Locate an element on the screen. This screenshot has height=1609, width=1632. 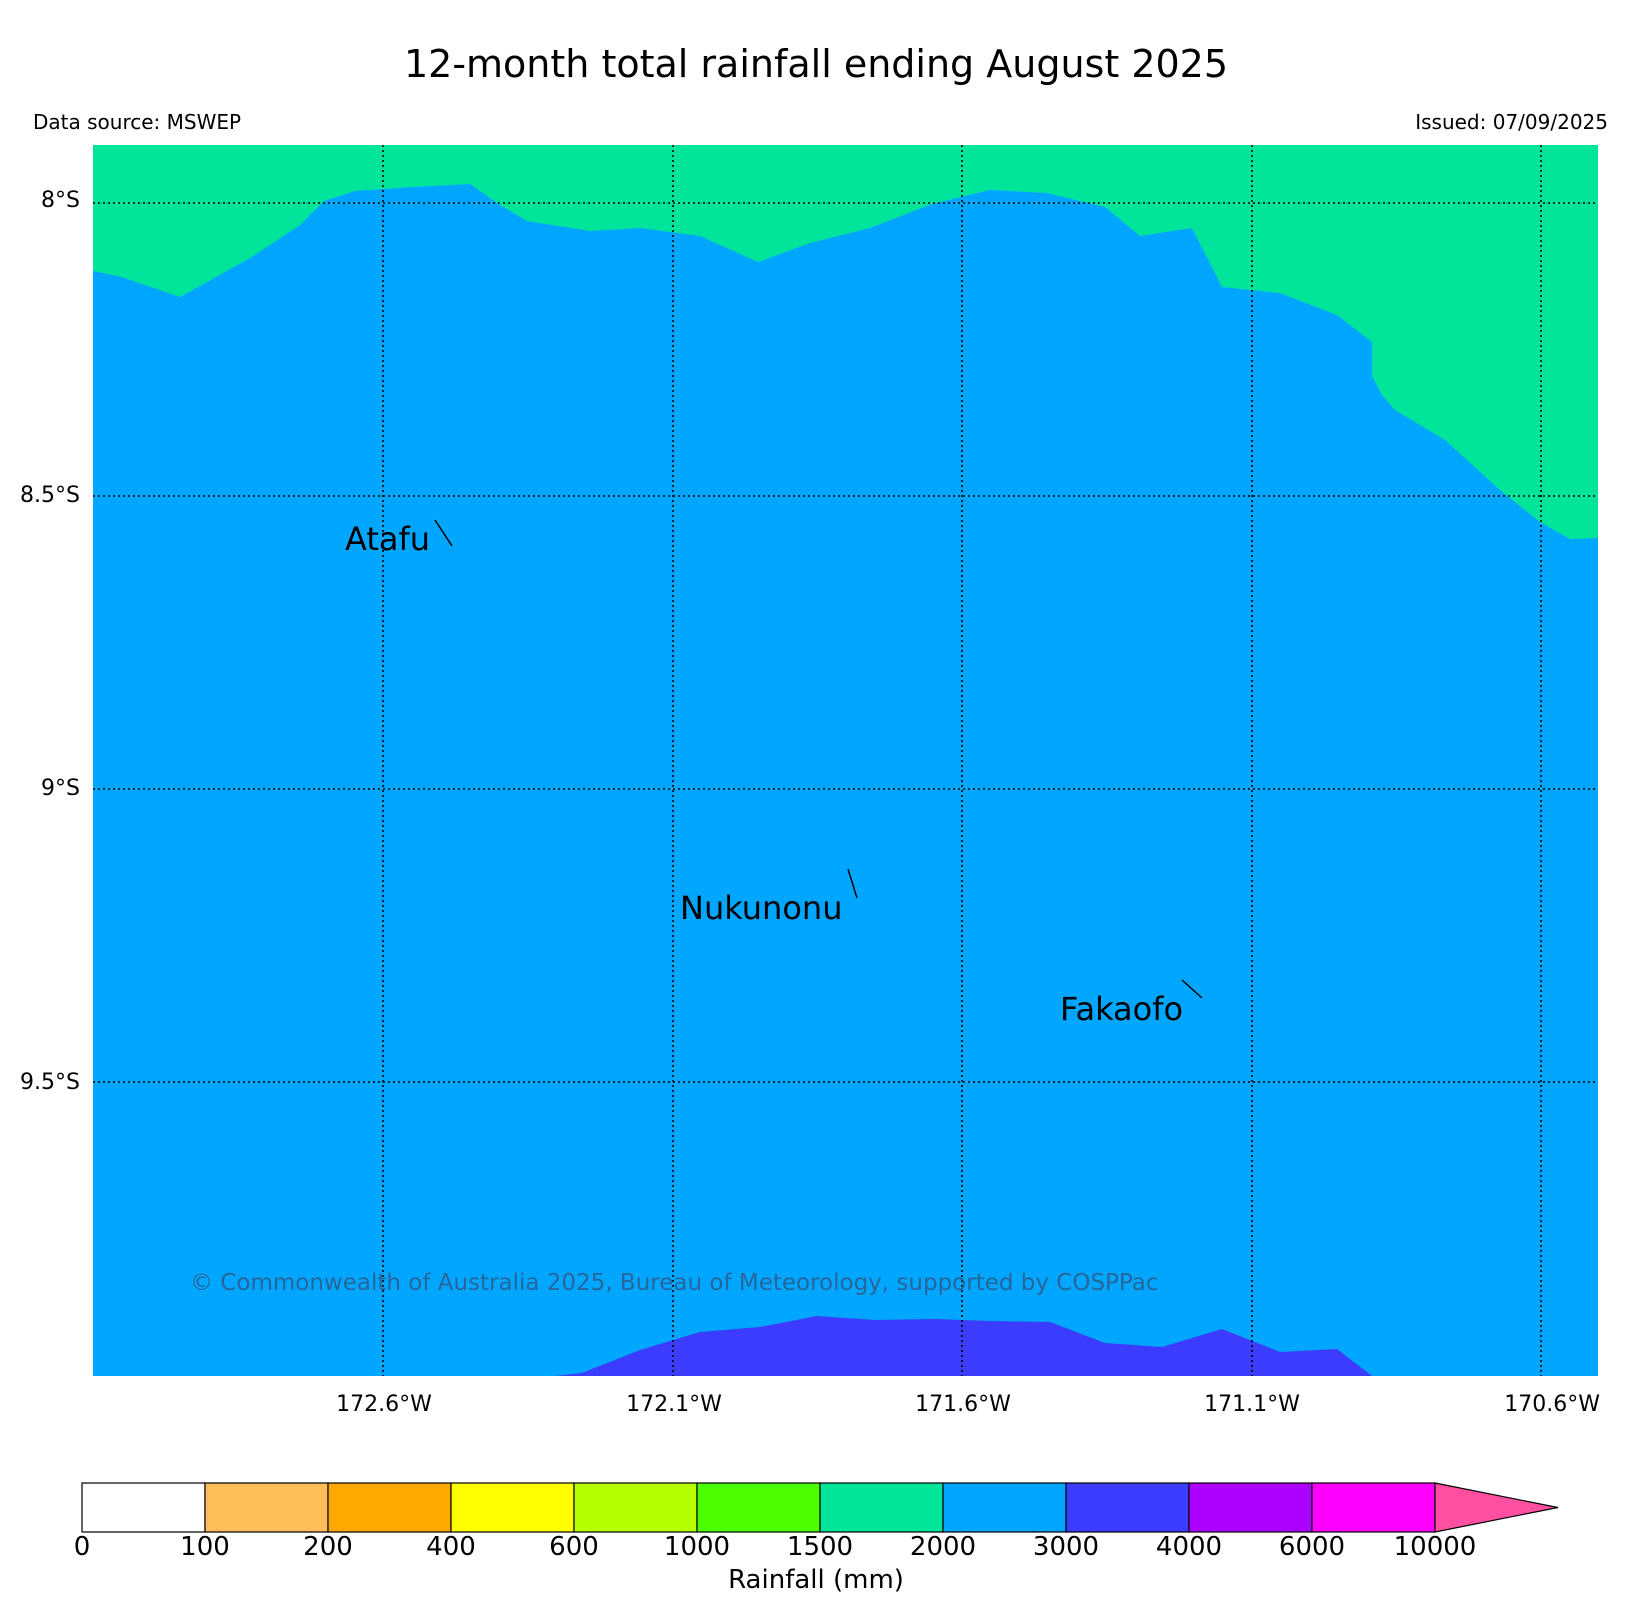
colorbar-tick-label: 200 is located at coordinates (328, 1547).